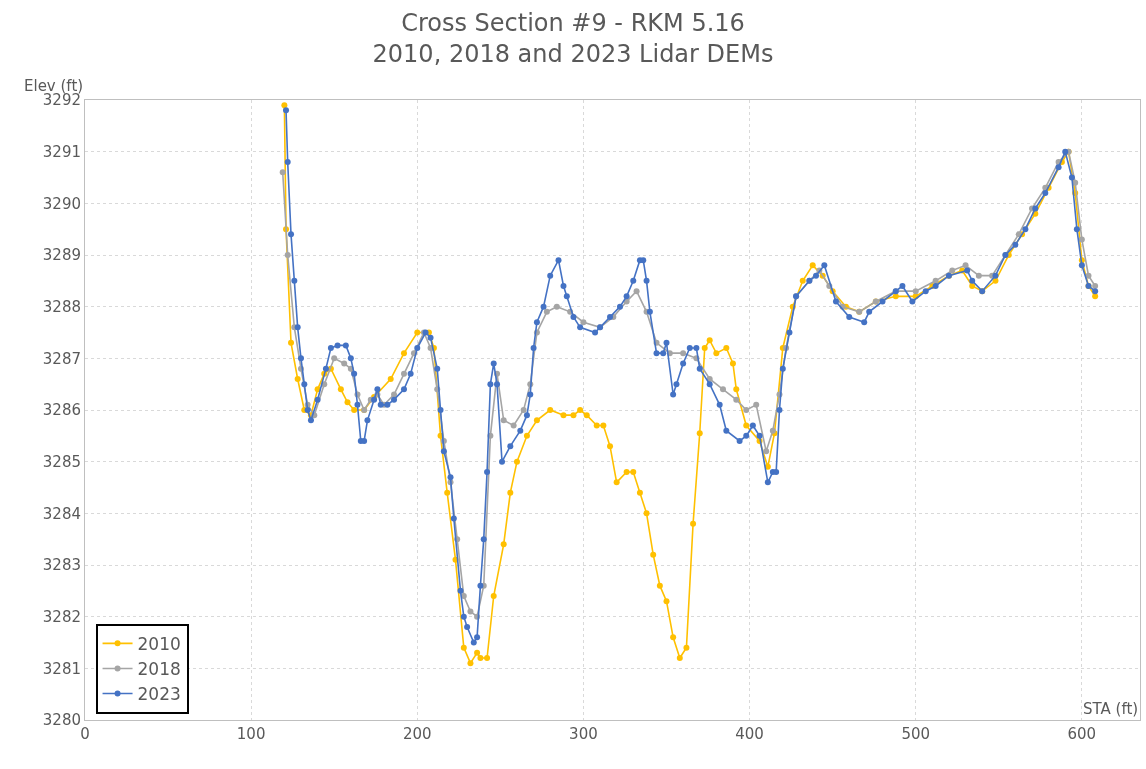 This screenshot has width=1146, height=769. I want to click on x-tick-label: 400, so click(749, 734).